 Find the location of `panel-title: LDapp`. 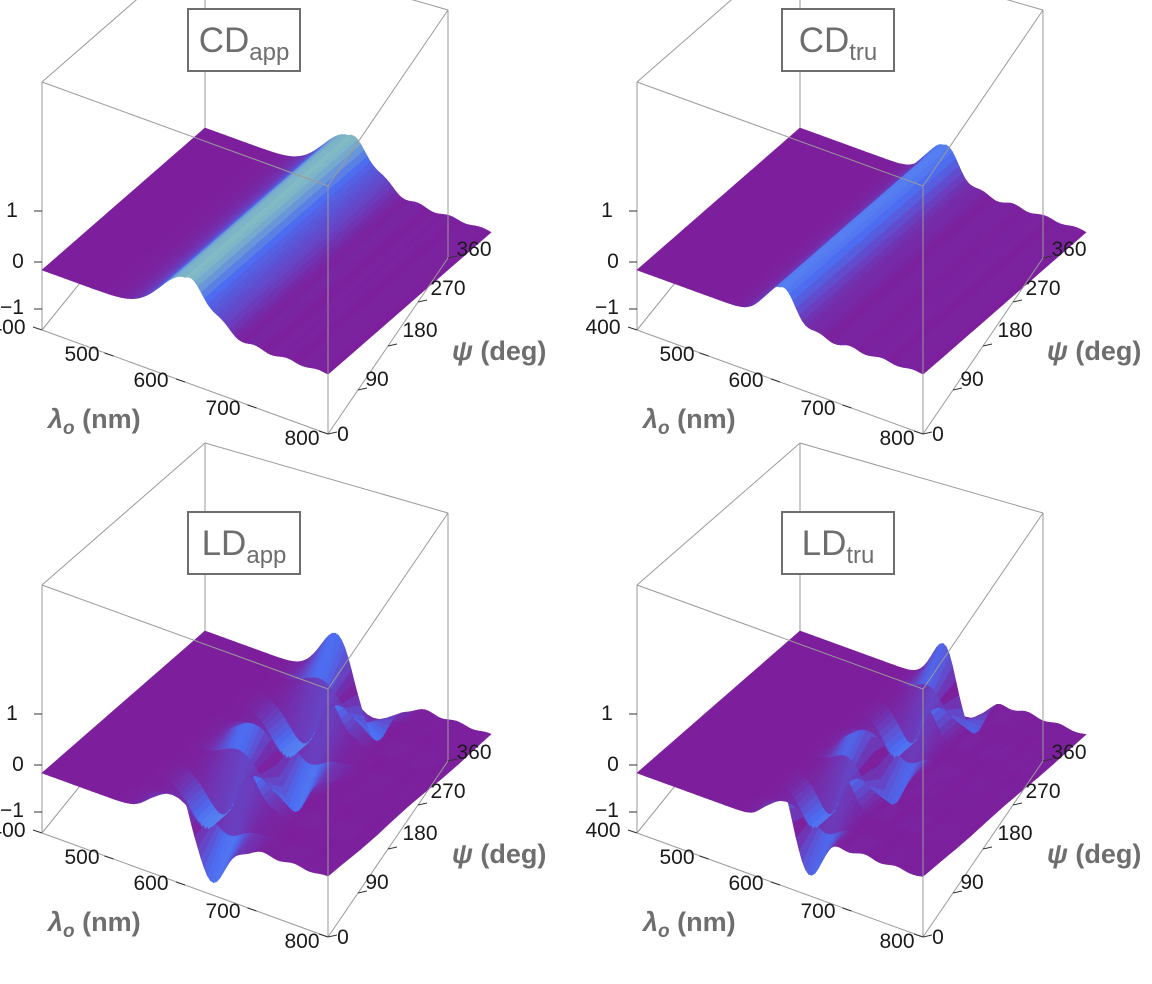

panel-title: LDapp is located at coordinates (244, 543).